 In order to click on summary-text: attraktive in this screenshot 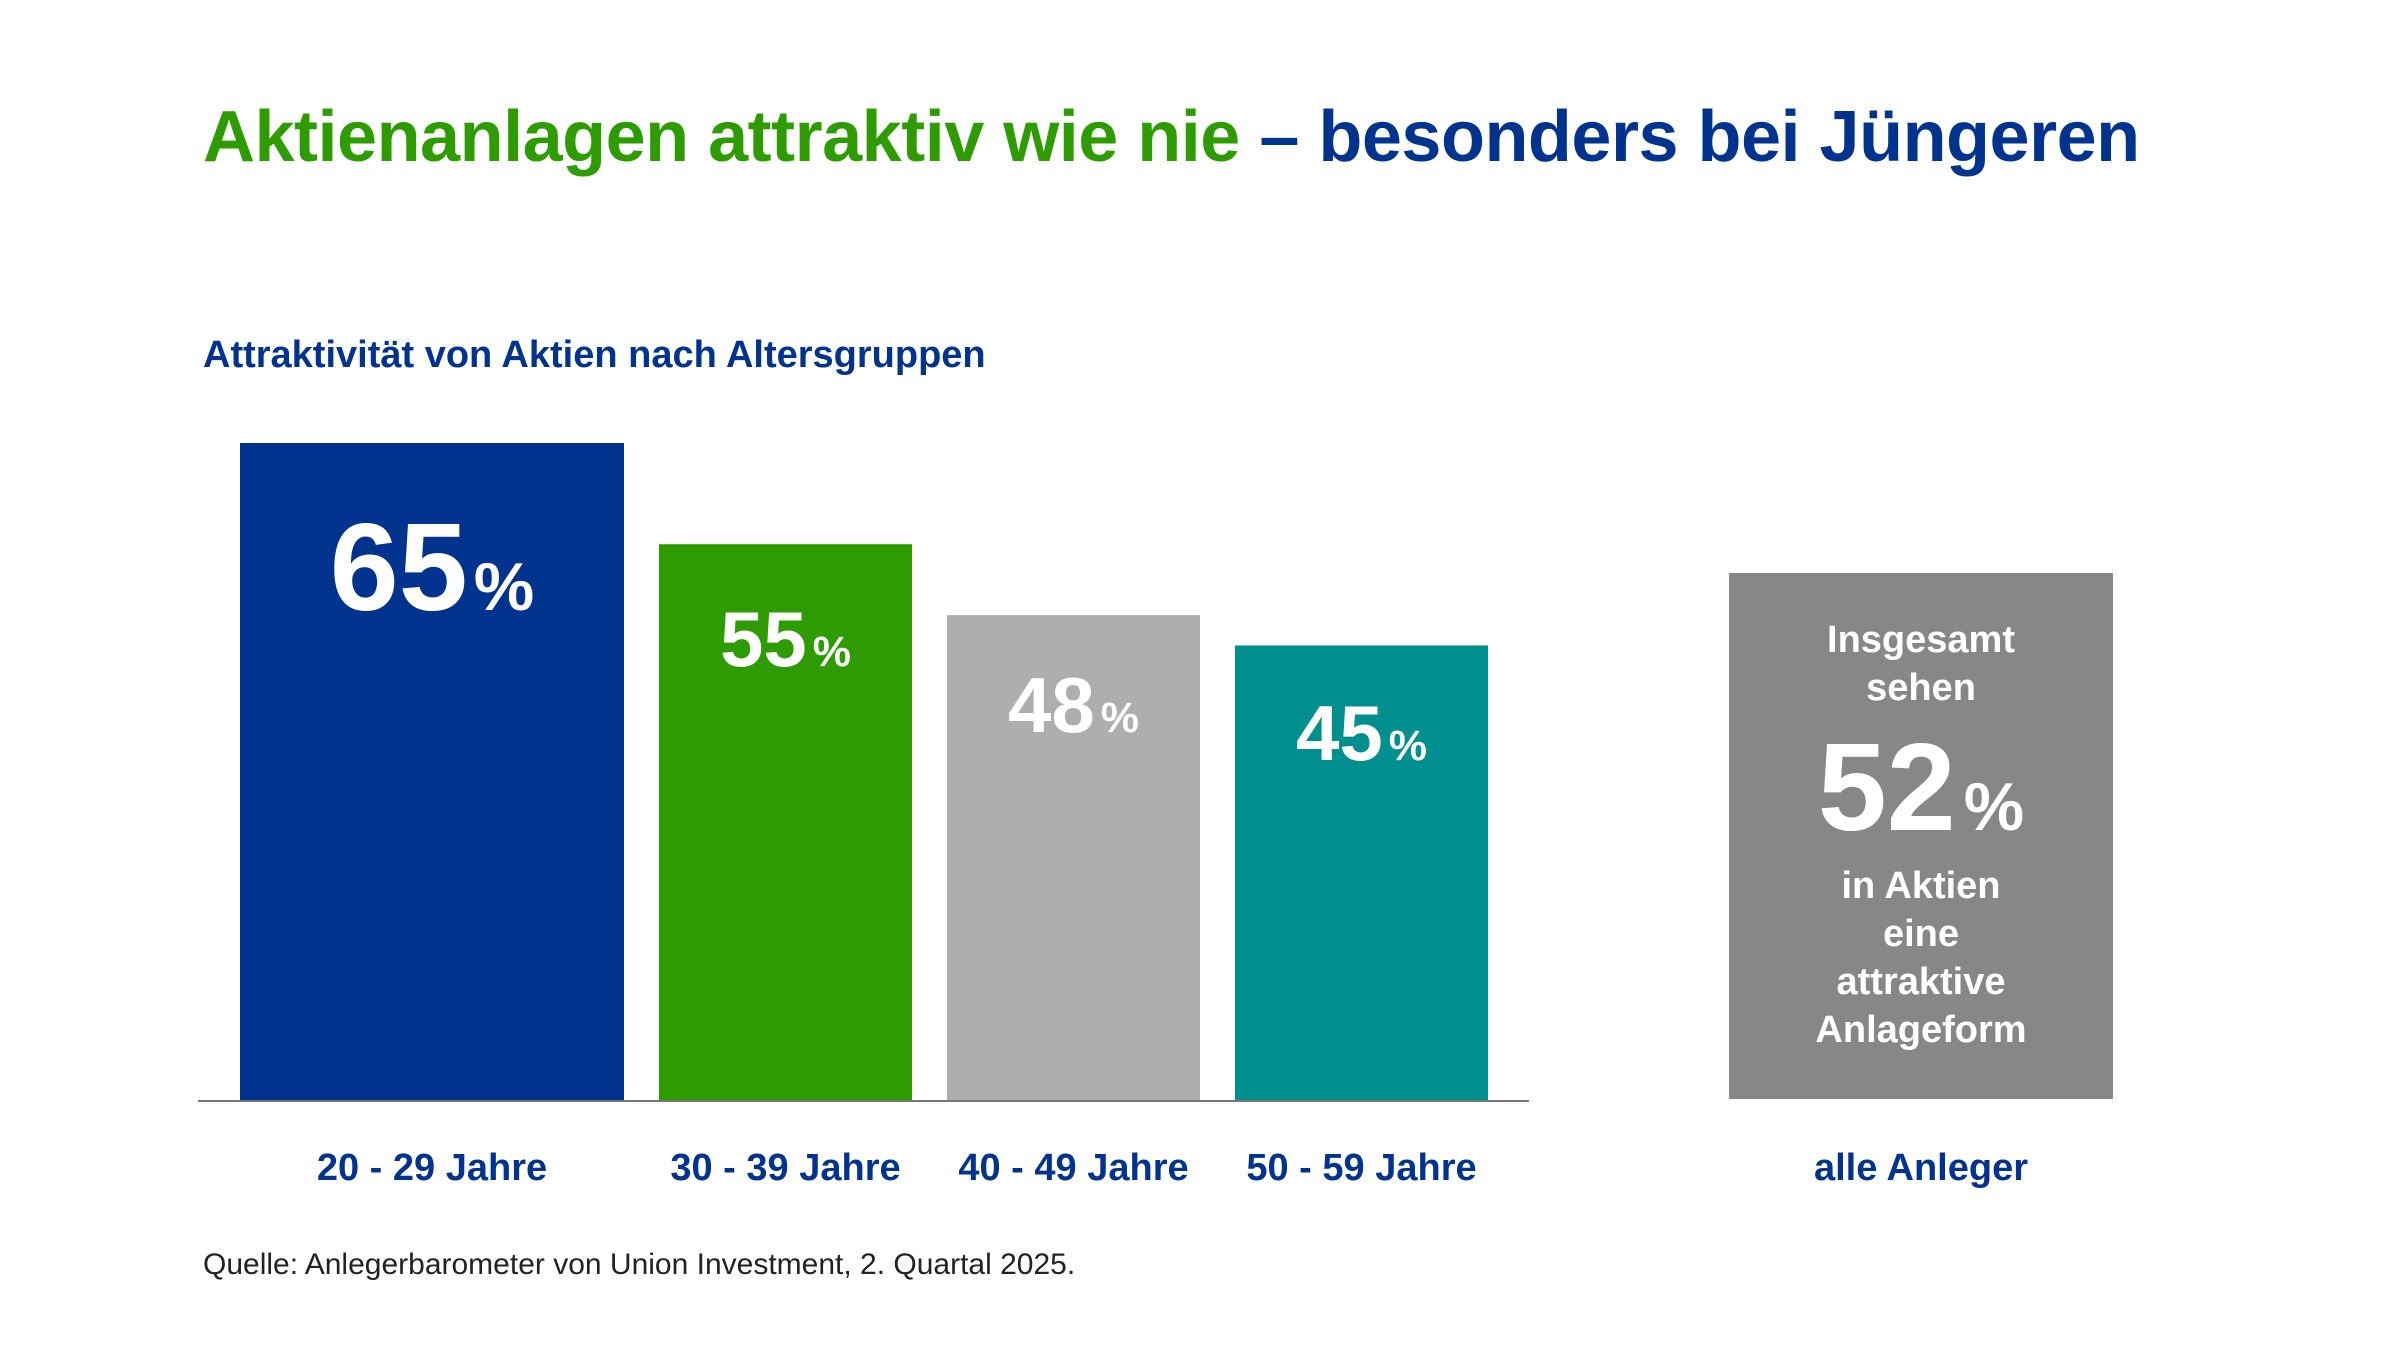, I will do `click(1921, 982)`.